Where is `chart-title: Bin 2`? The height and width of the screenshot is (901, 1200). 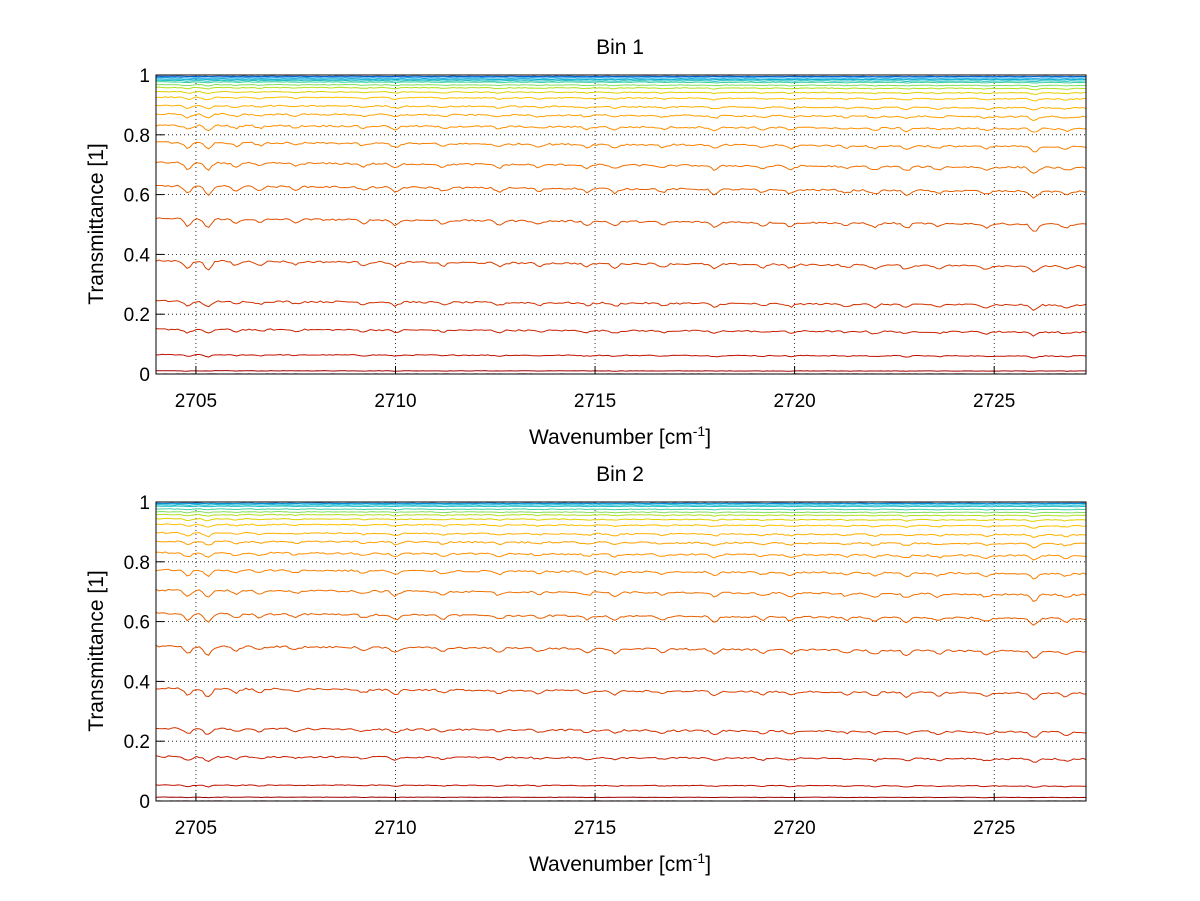 chart-title: Bin 2 is located at coordinates (620, 474).